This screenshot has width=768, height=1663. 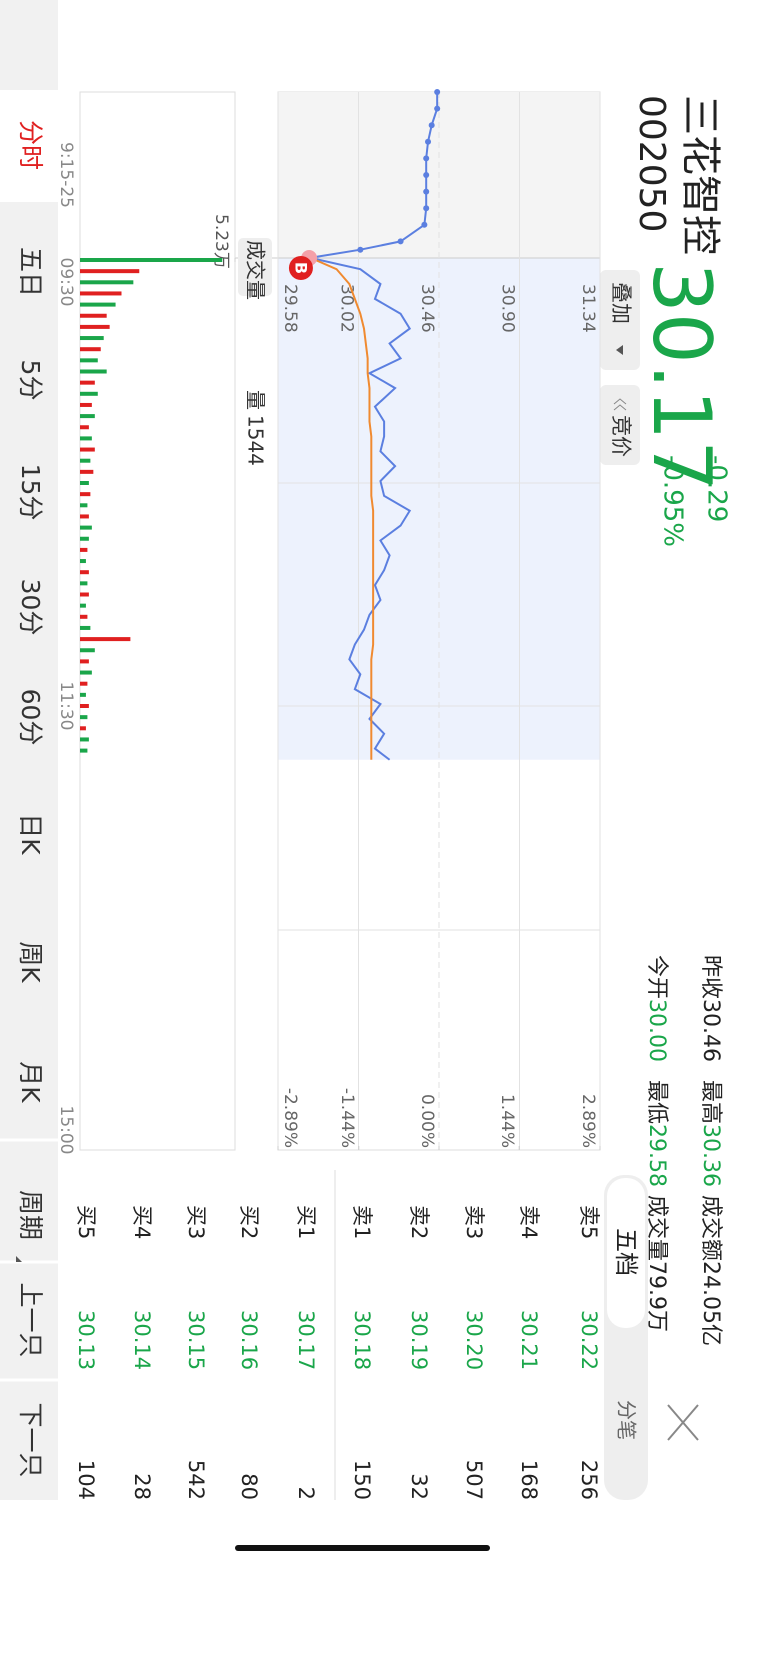 I want to click on tab: 五日, so click(x=30, y=272).